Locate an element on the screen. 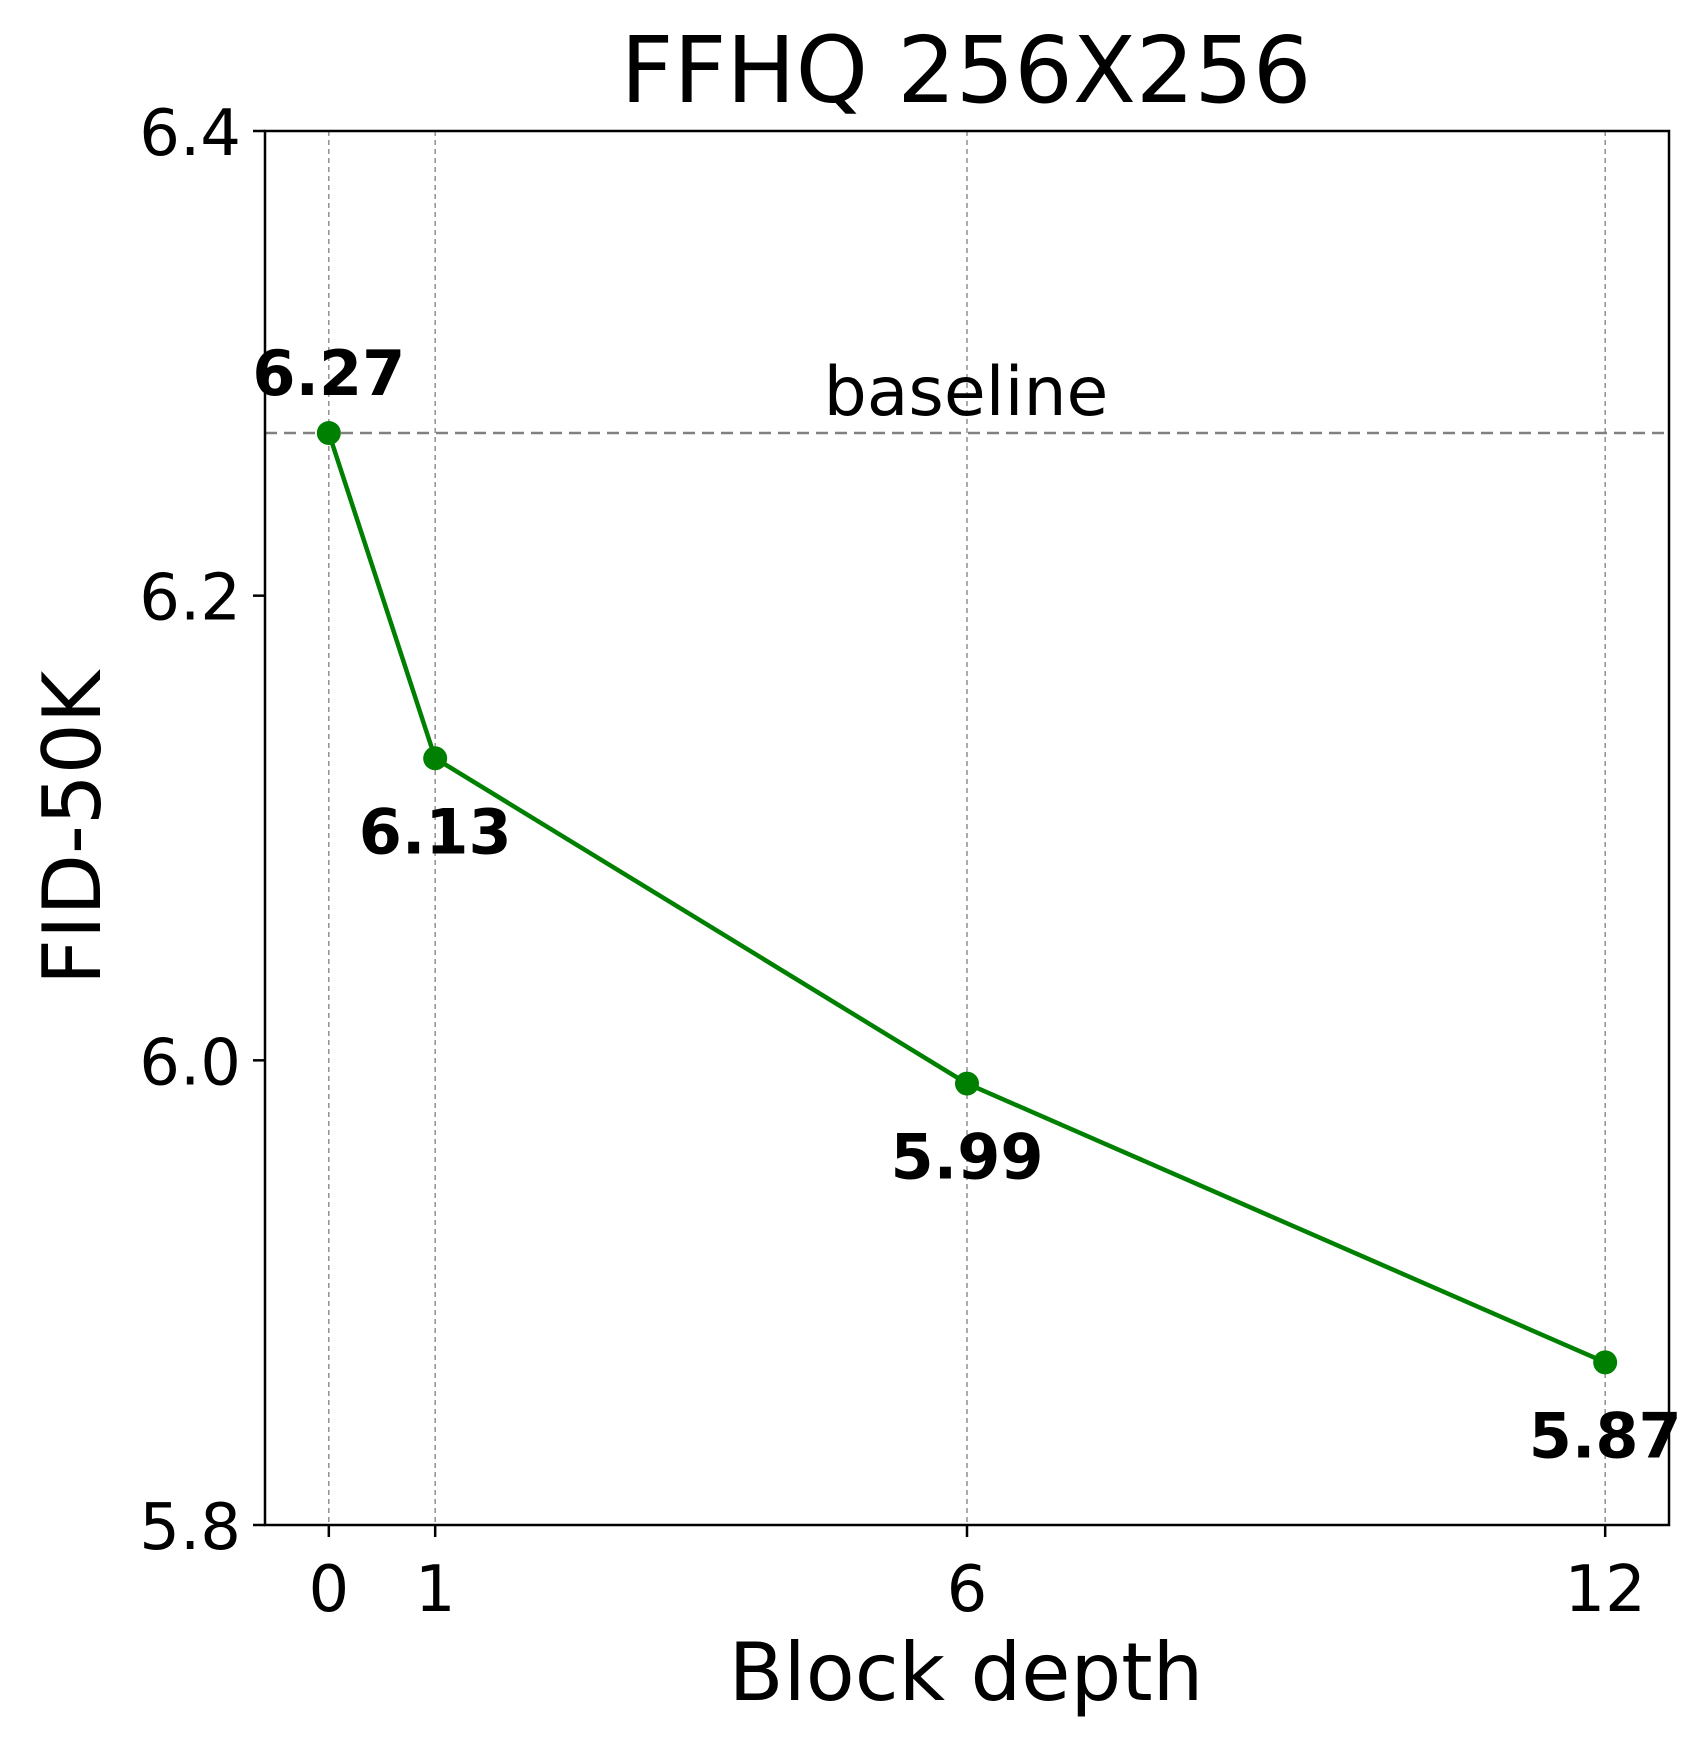 Image resolution: width=1706 pixels, height=1739 pixels. data-label-0: 6.27 is located at coordinates (328, 373).